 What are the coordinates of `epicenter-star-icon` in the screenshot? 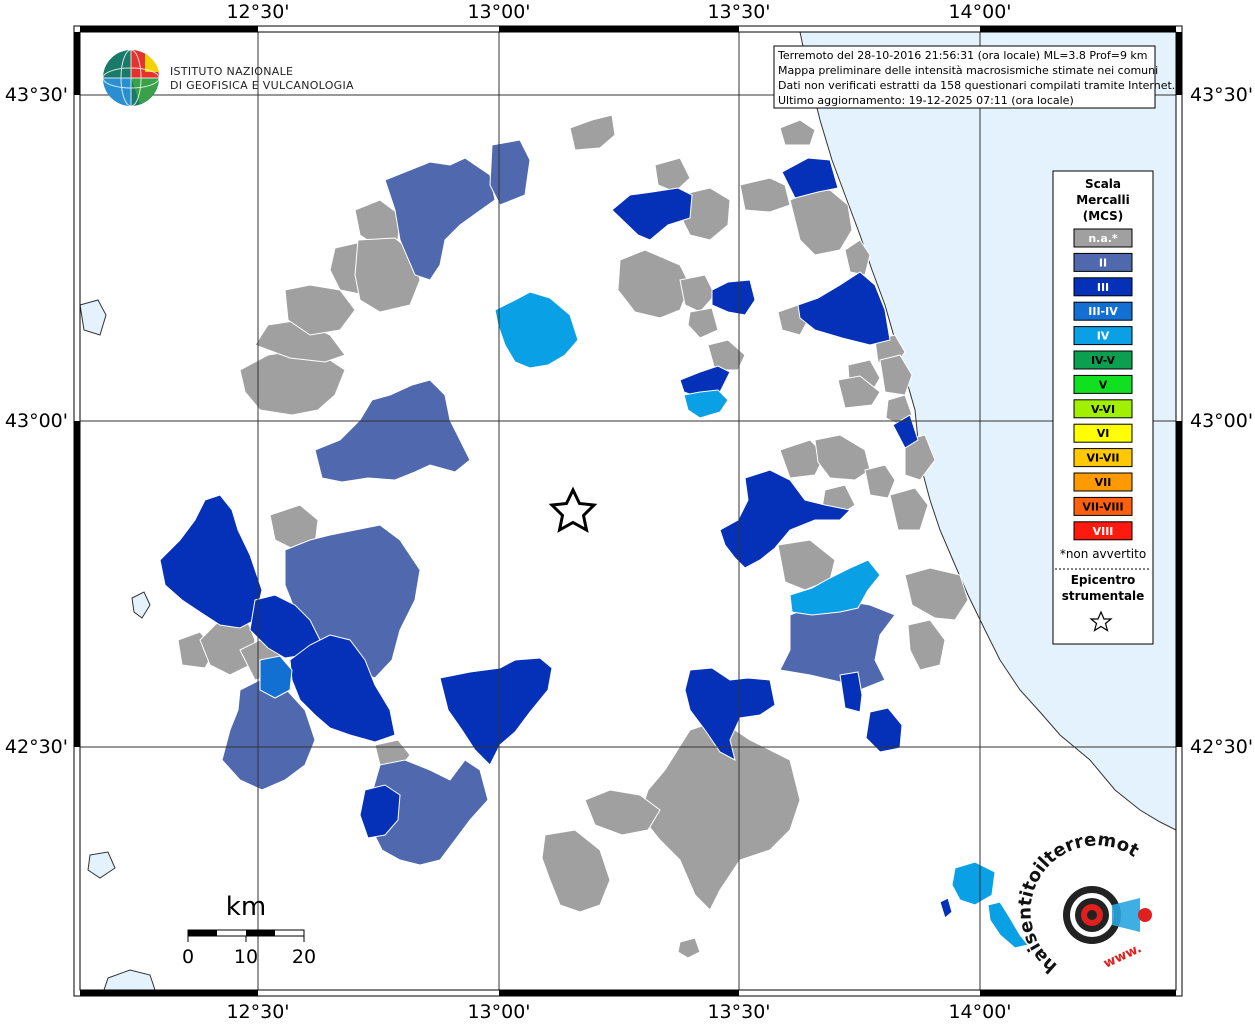 It's located at (573, 509).